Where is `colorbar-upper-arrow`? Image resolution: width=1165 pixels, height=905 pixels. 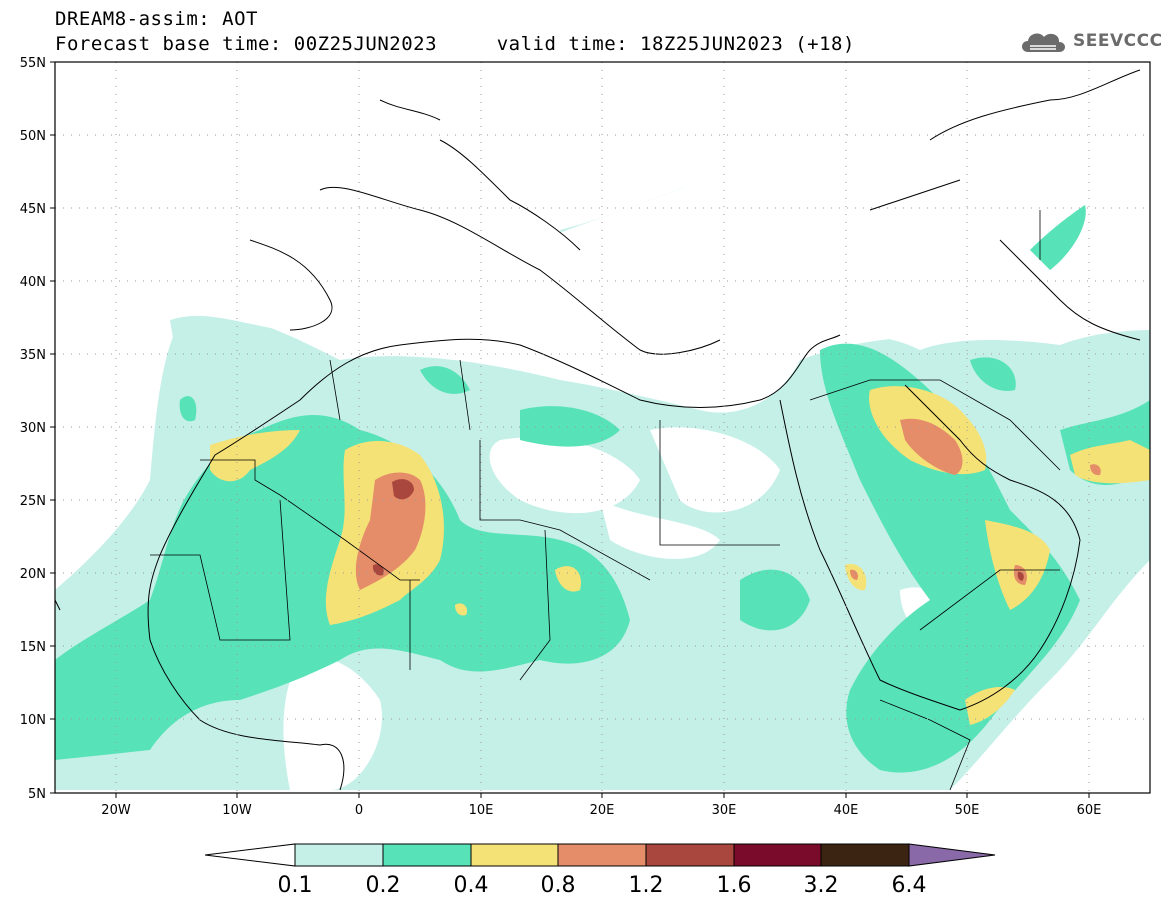 colorbar-upper-arrow is located at coordinates (952, 855).